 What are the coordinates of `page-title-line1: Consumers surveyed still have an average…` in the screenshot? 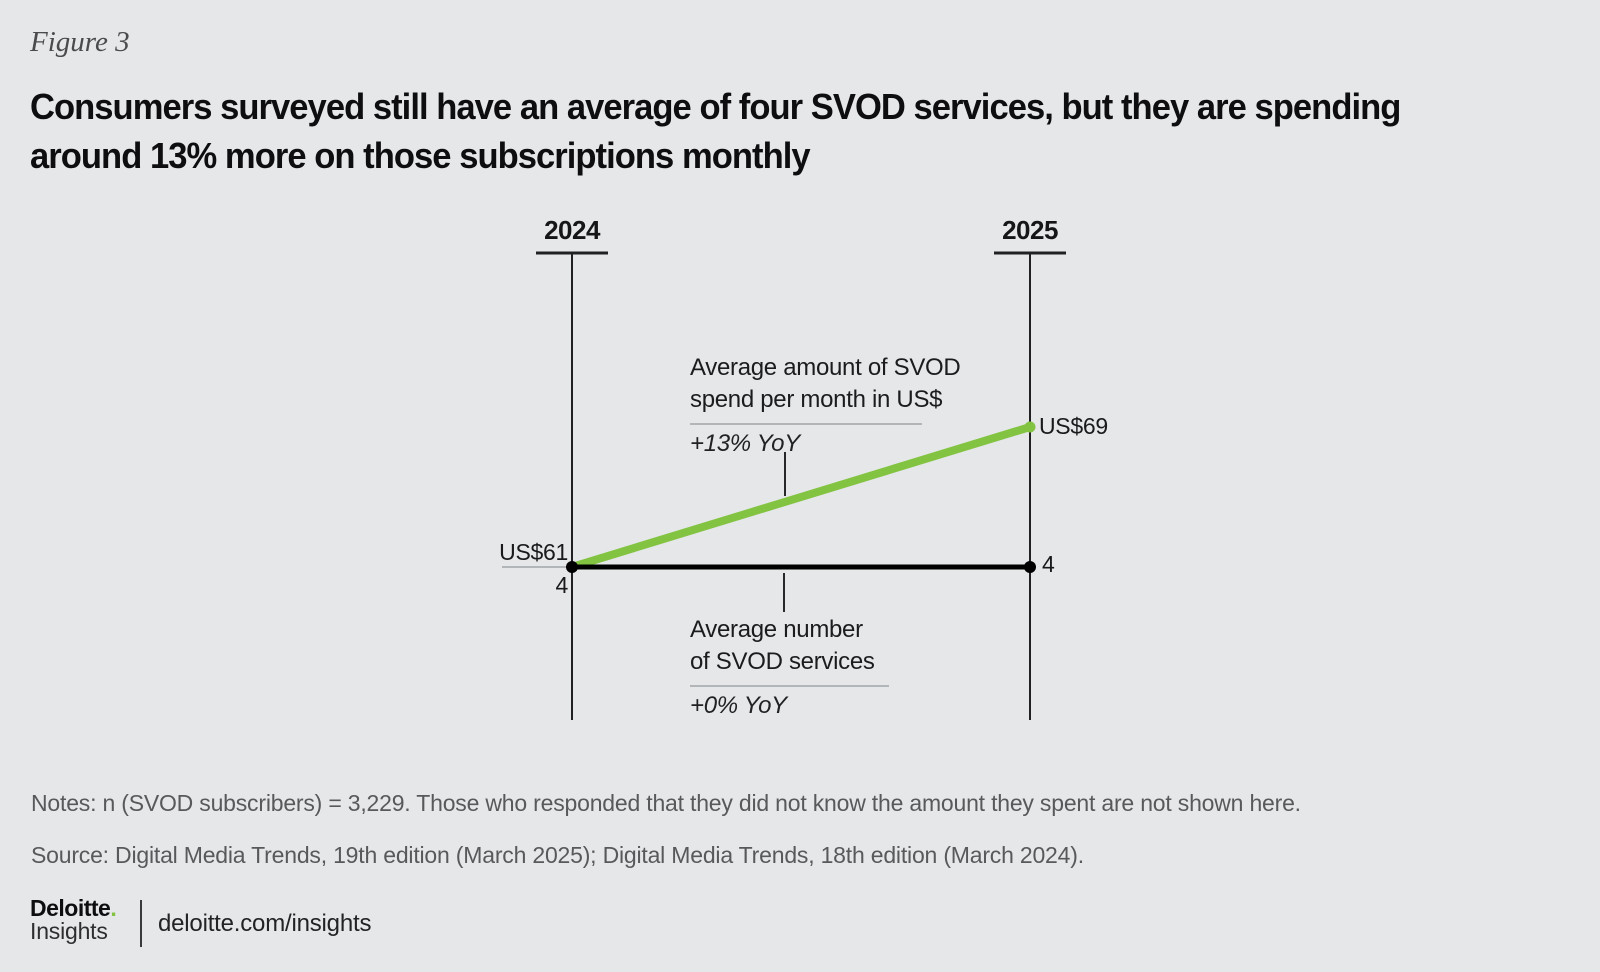 It's located at (715, 106).